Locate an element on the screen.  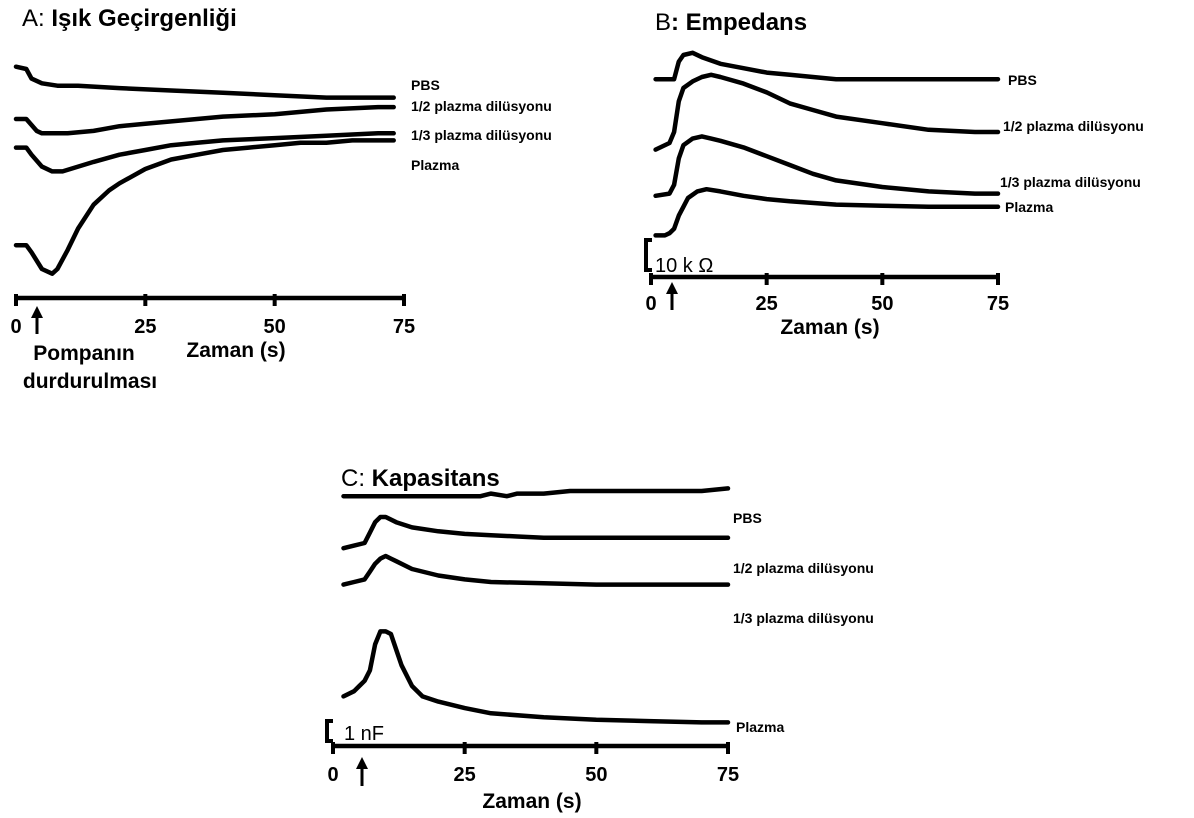
panel-a-series-label-1: PBS is located at coordinates (425, 85).